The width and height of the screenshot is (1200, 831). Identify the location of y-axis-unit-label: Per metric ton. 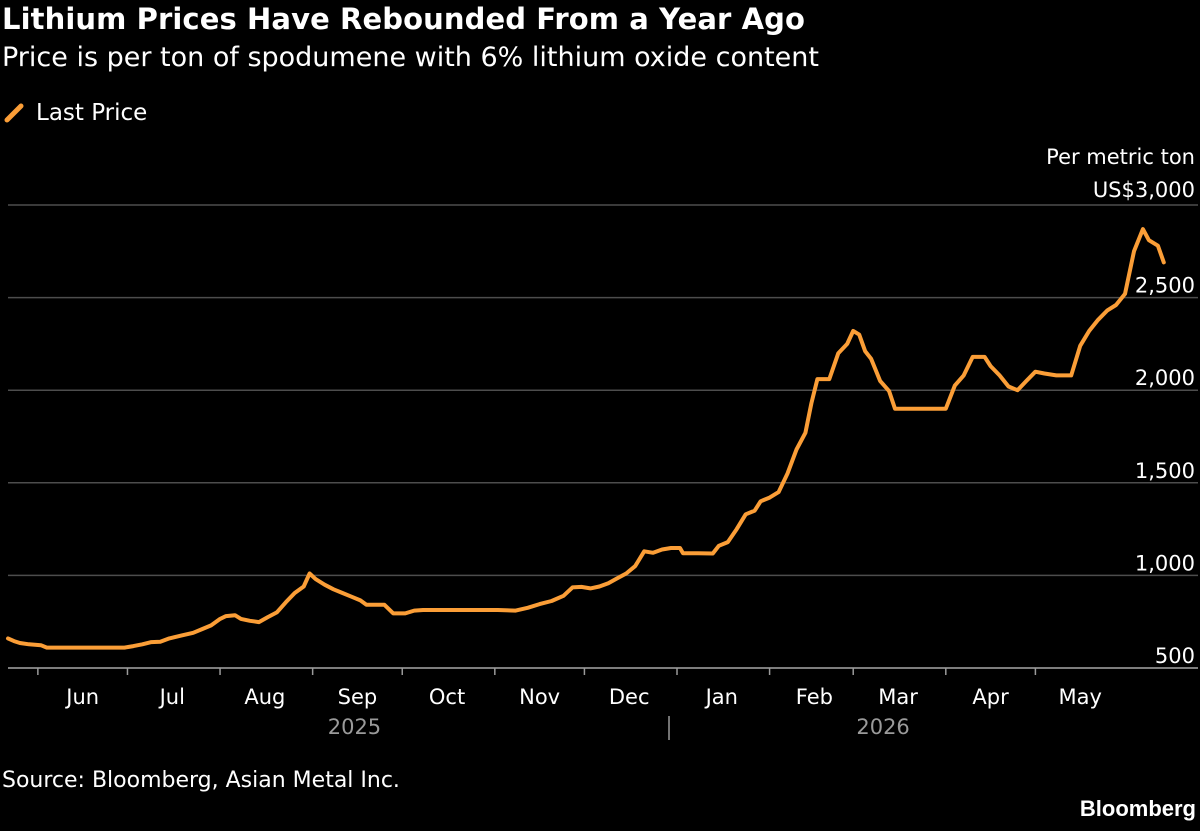
(1120, 157).